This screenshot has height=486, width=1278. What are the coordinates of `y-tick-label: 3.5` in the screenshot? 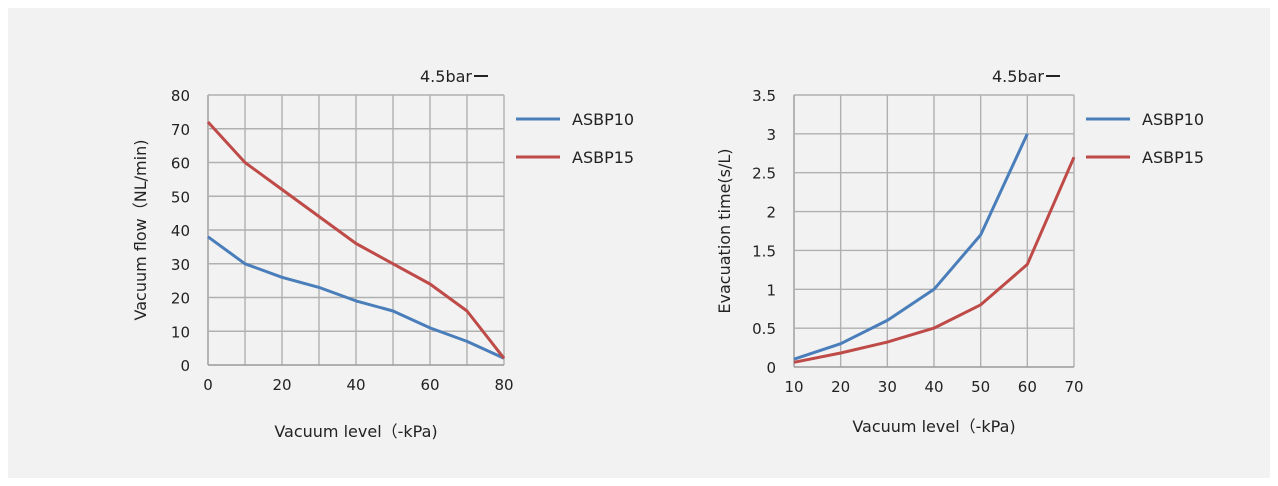 It's located at (764, 96).